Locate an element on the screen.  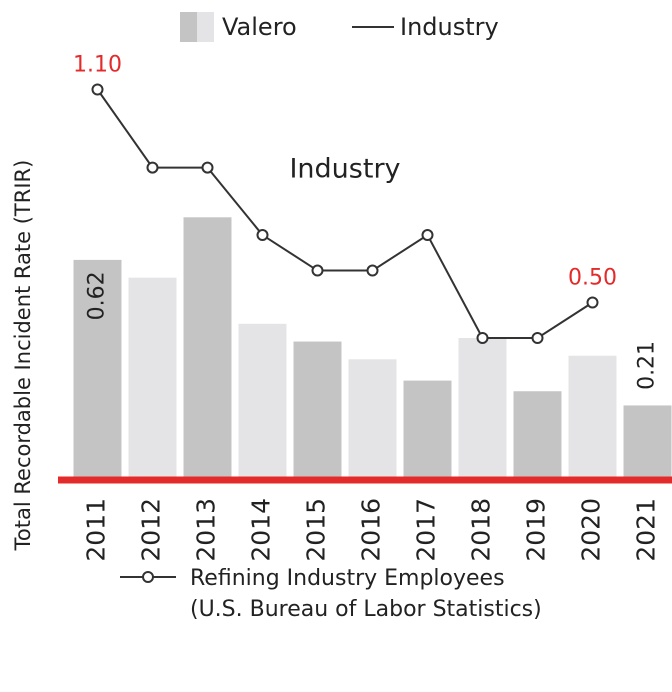
x-tick-label: 2017 is located at coordinates (426, 530).